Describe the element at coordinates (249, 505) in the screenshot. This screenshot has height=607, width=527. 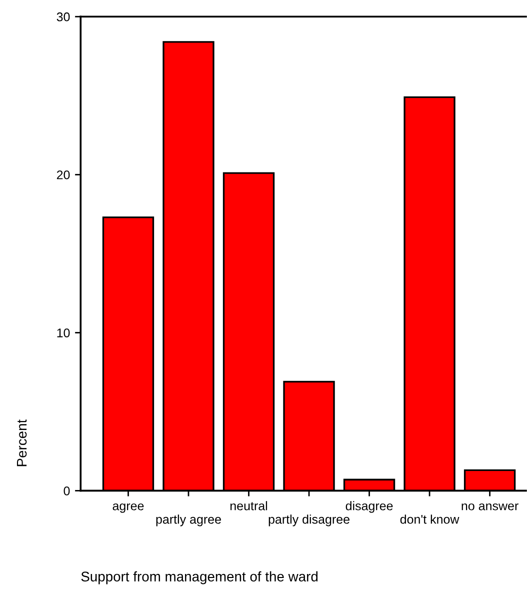
I see `x-tick-label: neutral` at that location.